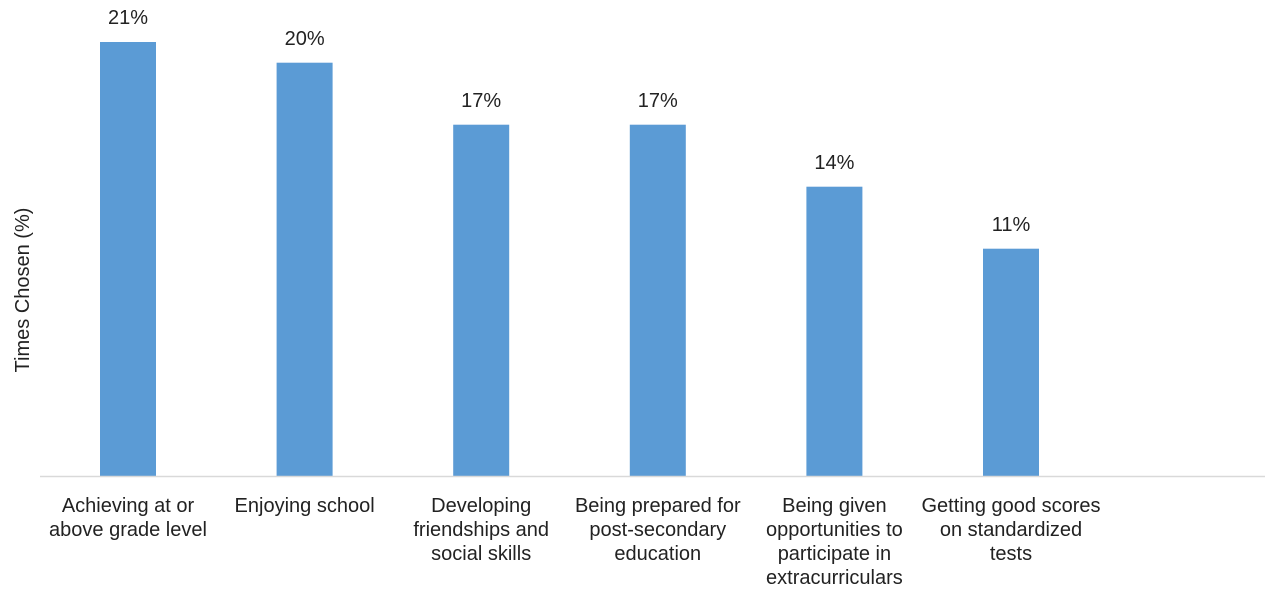 The image size is (1277, 608). Describe the element at coordinates (128, 518) in the screenshot. I see `x-tick-label-0: Achieving at or above grade level` at that location.